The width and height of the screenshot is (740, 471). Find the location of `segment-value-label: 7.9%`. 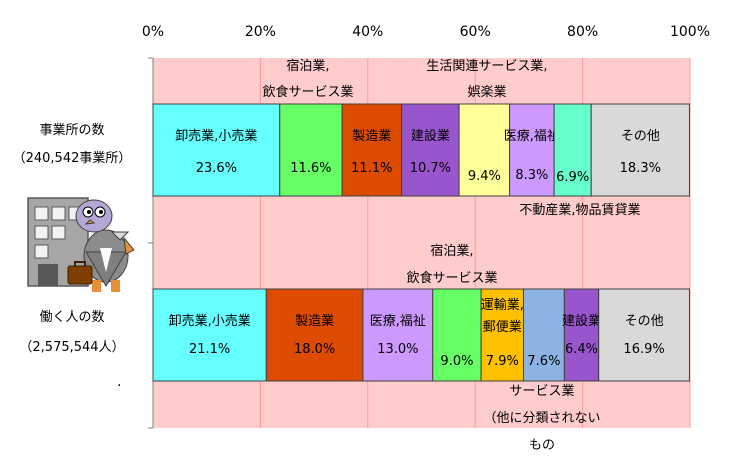

segment-value-label: 7.9% is located at coordinates (502, 361).